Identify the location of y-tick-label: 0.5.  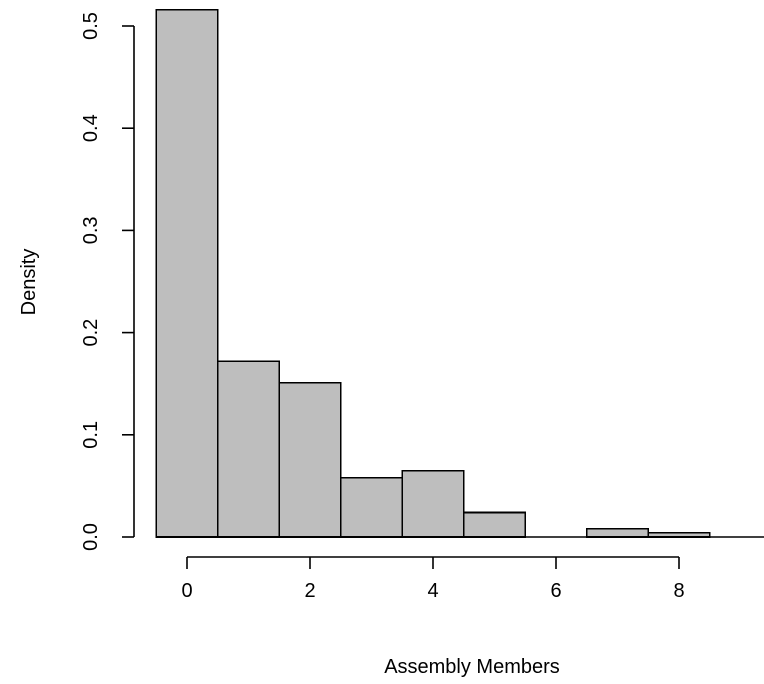
(91, 26).